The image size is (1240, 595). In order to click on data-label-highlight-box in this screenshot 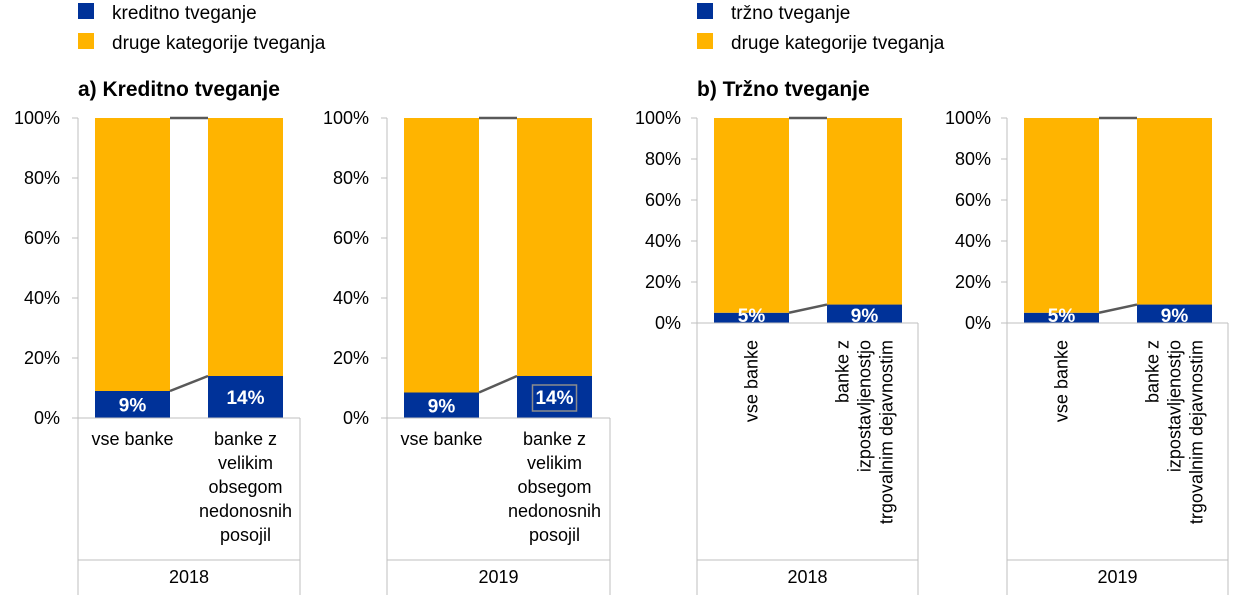, I will do `click(554, 398)`.